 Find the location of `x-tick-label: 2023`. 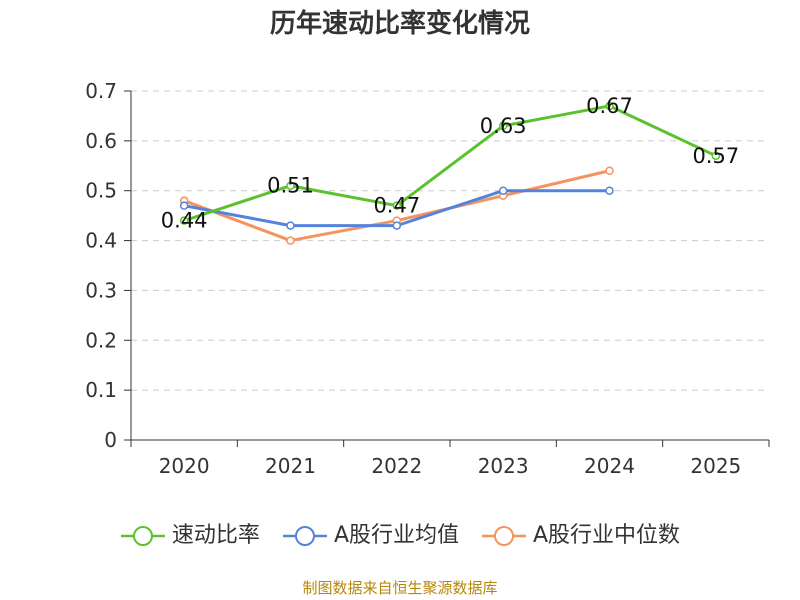

x-tick-label: 2023 is located at coordinates (503, 466).